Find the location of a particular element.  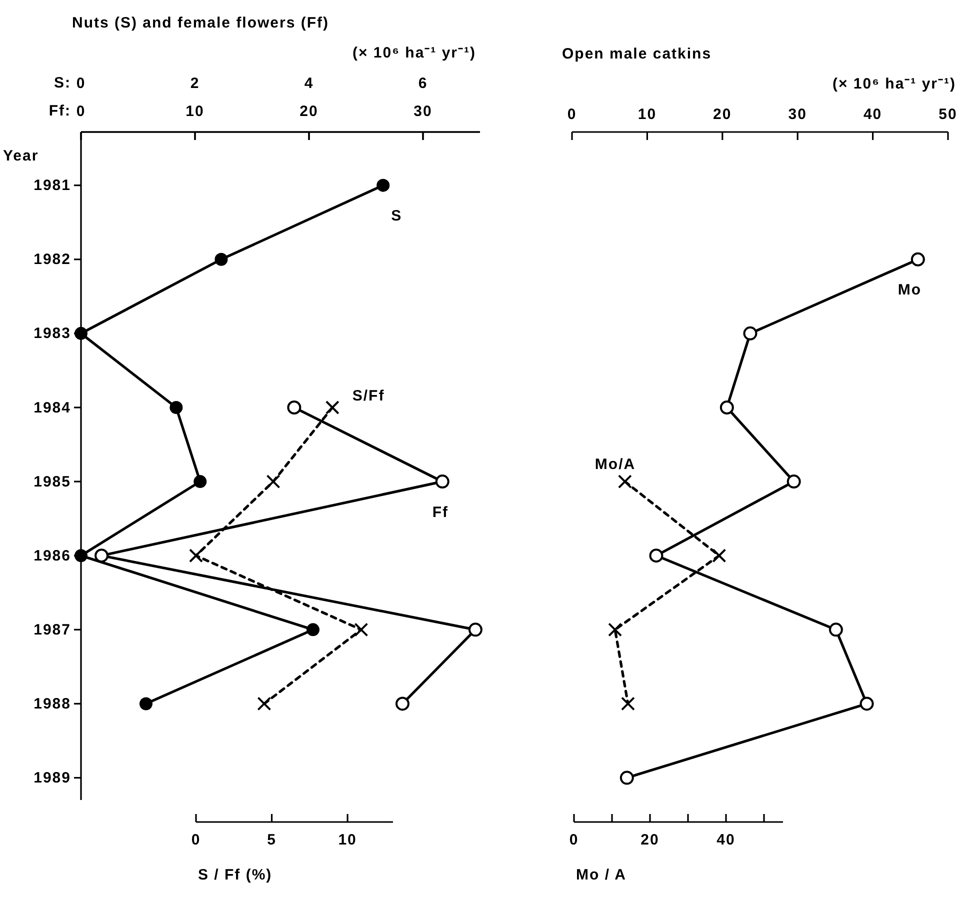

y-tick-label: 1983 is located at coordinates (52, 333).